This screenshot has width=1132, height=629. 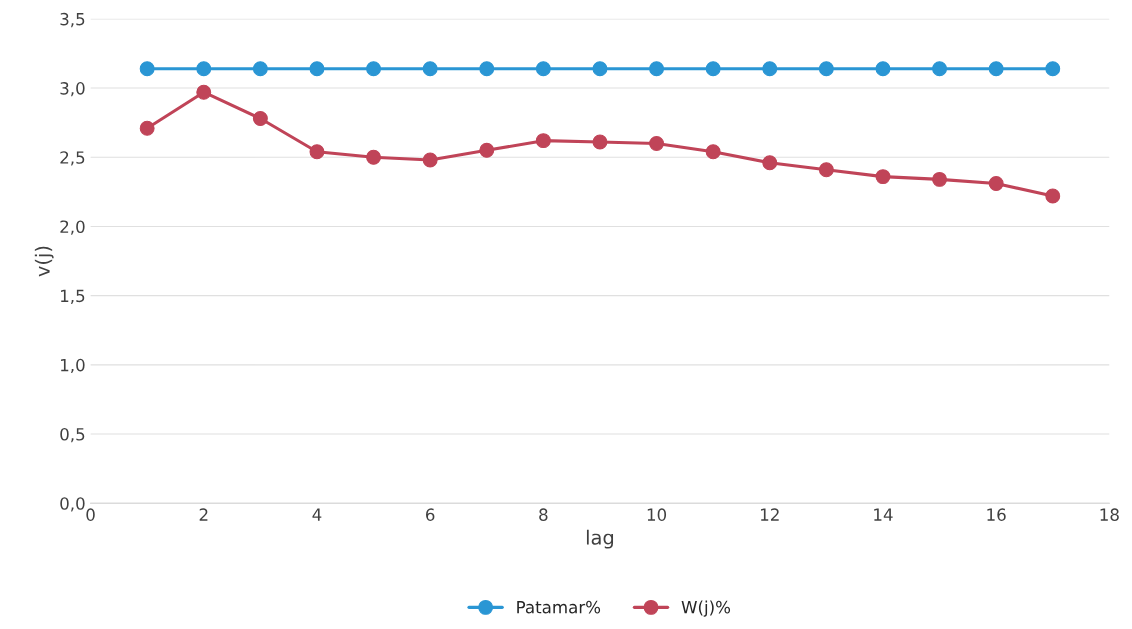 What do you see at coordinates (90, 514) in the screenshot?
I see `x-tick-label: 0` at bounding box center [90, 514].